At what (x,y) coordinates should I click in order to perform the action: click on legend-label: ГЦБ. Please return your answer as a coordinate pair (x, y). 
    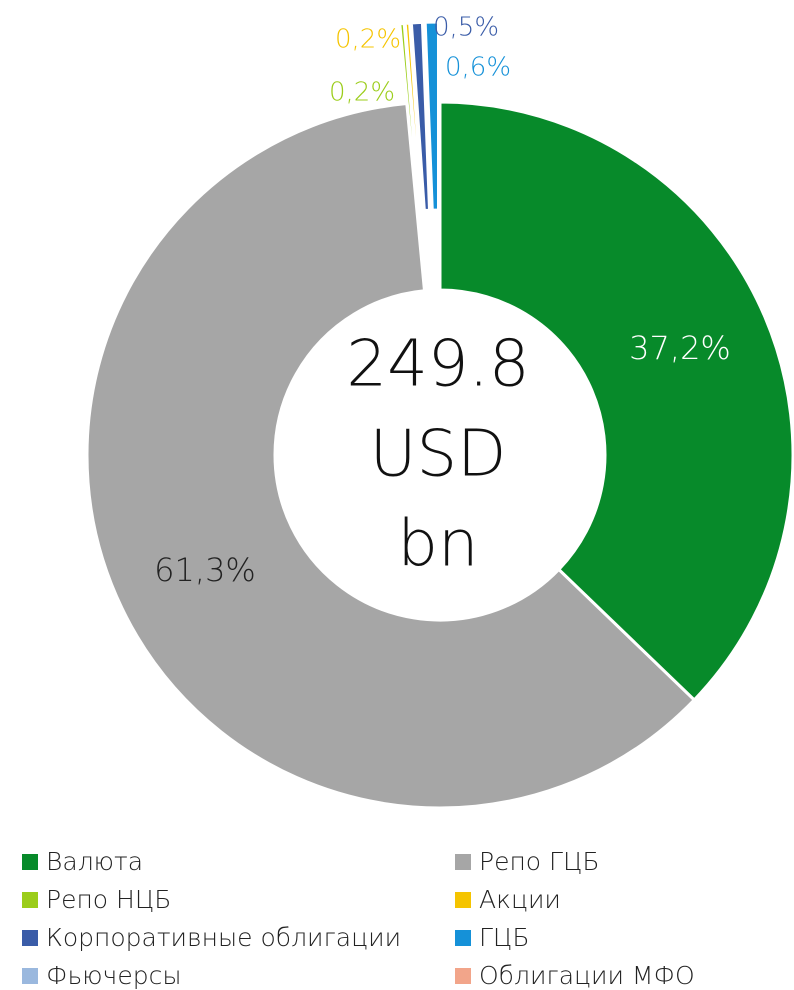
    Looking at the image, I should click on (504, 937).